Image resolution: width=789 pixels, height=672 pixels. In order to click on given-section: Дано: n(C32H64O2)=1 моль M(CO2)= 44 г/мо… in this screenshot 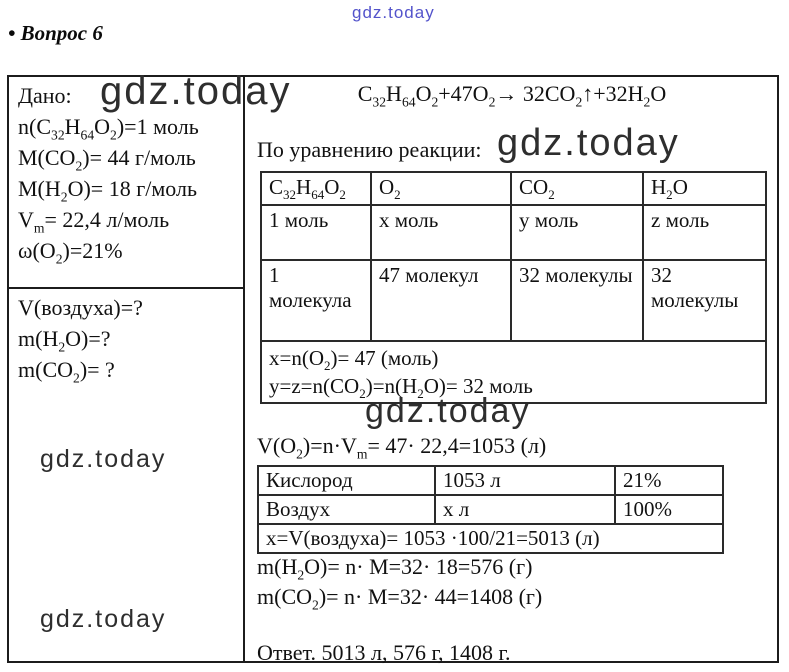, I will do `click(126, 171)`.